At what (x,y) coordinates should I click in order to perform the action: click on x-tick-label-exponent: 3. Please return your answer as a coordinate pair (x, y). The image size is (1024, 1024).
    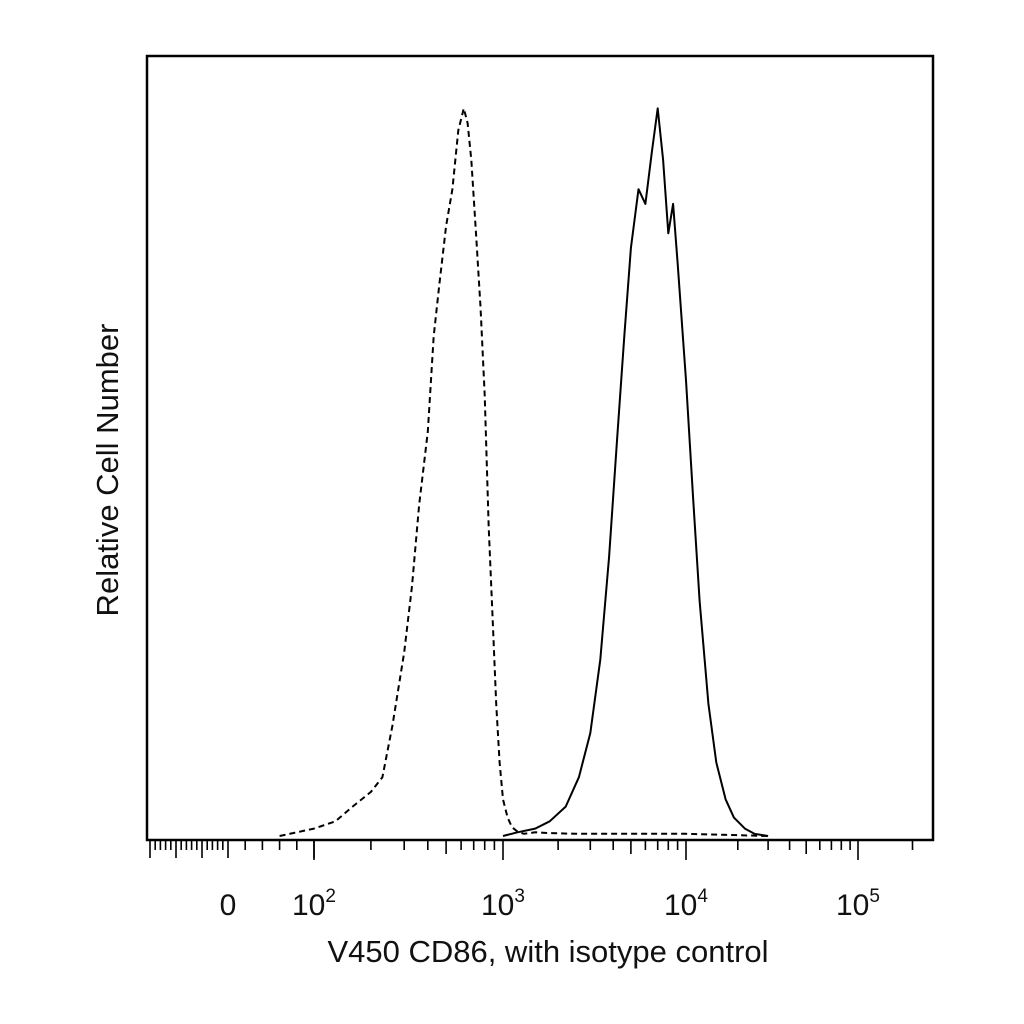
    Looking at the image, I should click on (519, 896).